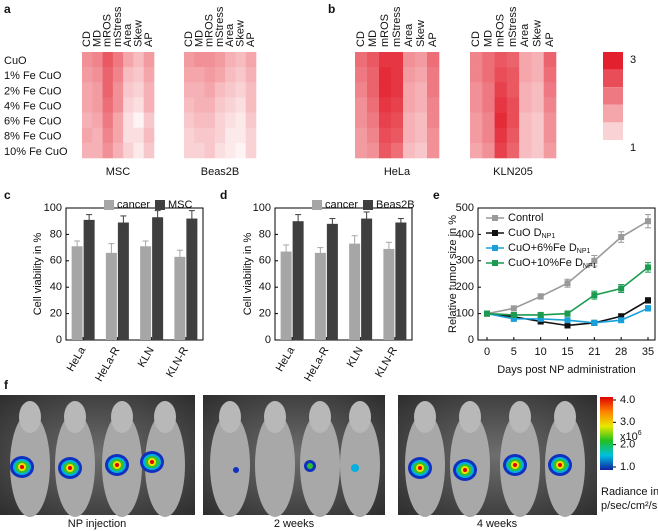  I want to click on heatmap-name: Beas2B, so click(220, 172).